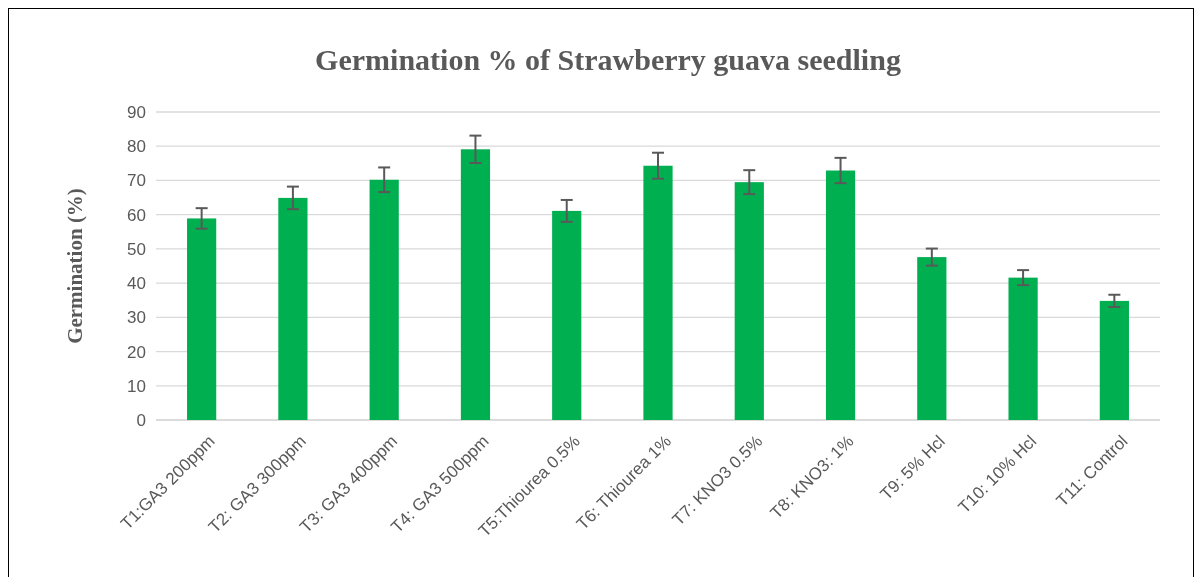 The height and width of the screenshot is (585, 1202). I want to click on y-tick-label: 70, so click(136, 181).